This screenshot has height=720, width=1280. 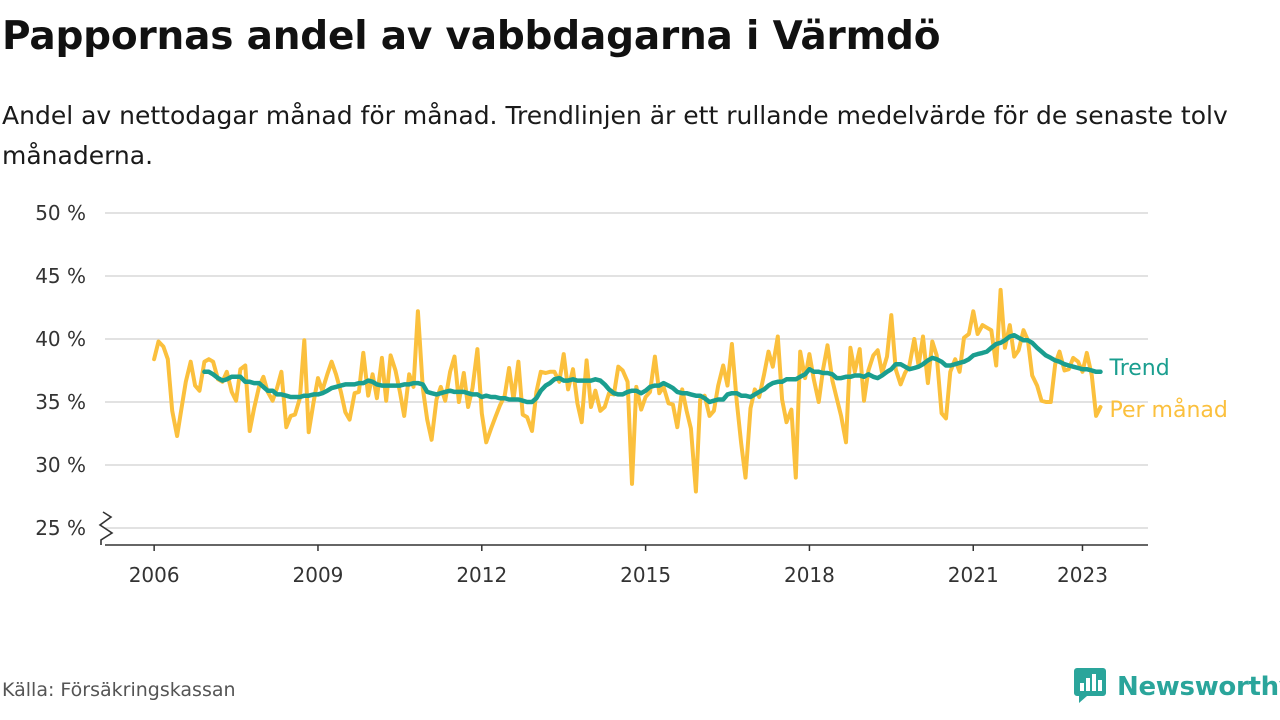 I want to click on x-tick-label: 2015, so click(x=645, y=575).